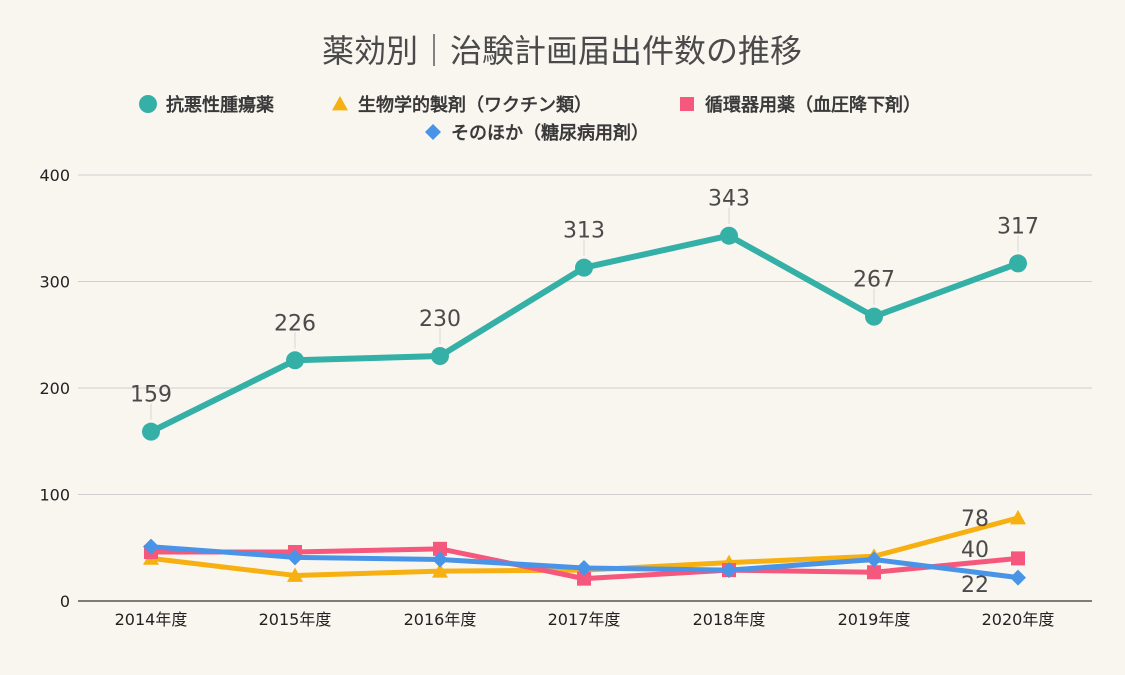  What do you see at coordinates (874, 619) in the screenshot?
I see `x-tick-label-6: 2019年度` at bounding box center [874, 619].